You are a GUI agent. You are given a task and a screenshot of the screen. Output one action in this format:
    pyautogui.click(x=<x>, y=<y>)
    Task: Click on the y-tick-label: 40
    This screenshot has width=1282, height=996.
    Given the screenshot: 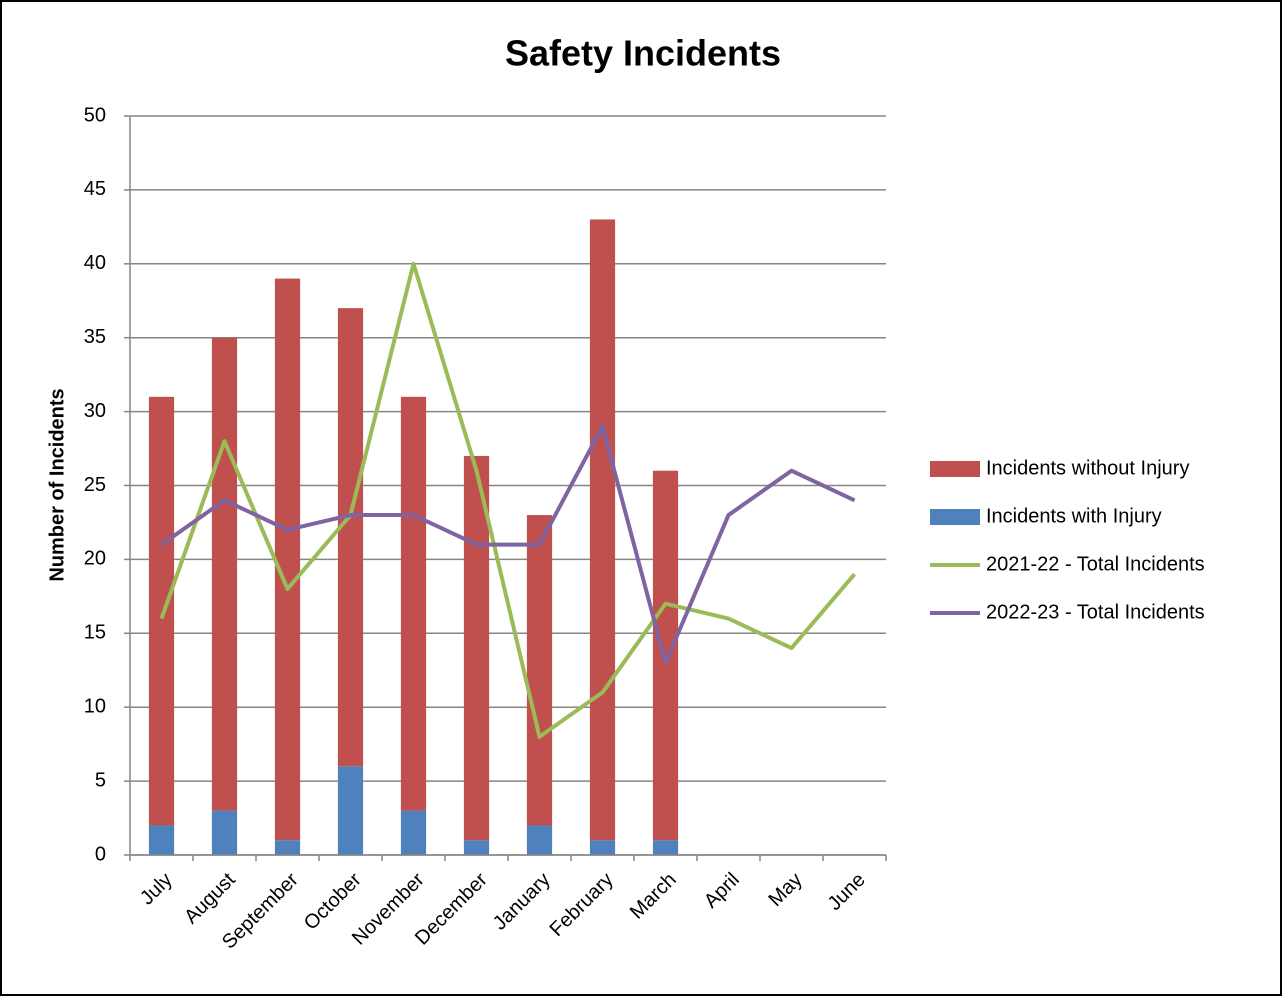 What is the action you would take?
    pyautogui.click(x=95, y=263)
    